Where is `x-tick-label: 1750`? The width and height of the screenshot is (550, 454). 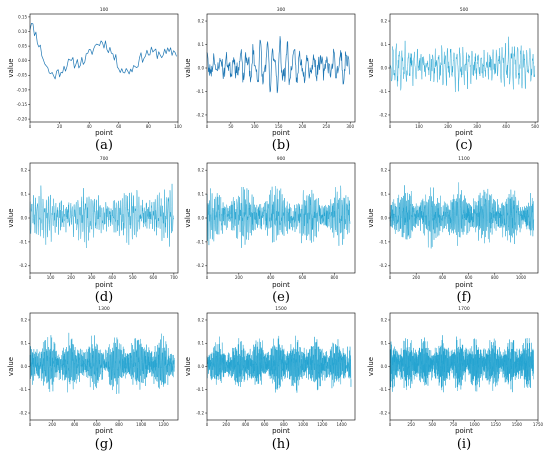
x-tick-label: 1750 is located at coordinates (538, 424).